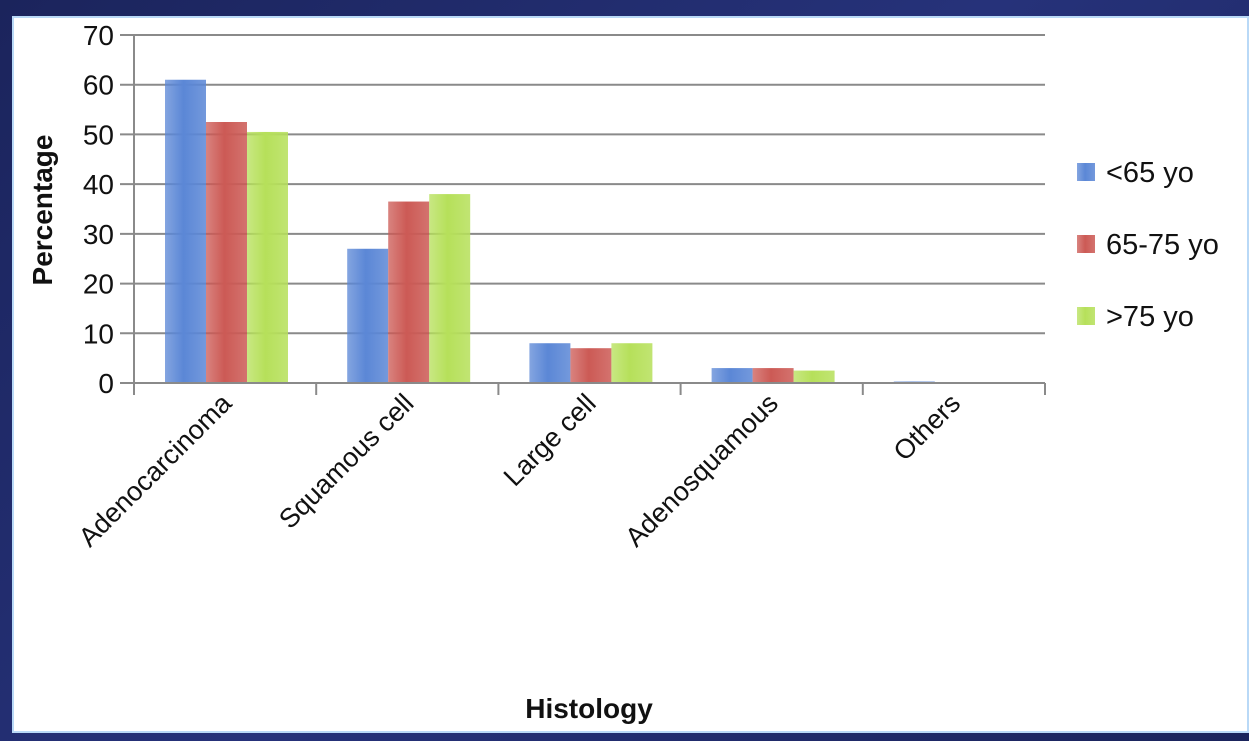  What do you see at coordinates (98, 35) in the screenshot?
I see `y-tick-label: 70` at bounding box center [98, 35].